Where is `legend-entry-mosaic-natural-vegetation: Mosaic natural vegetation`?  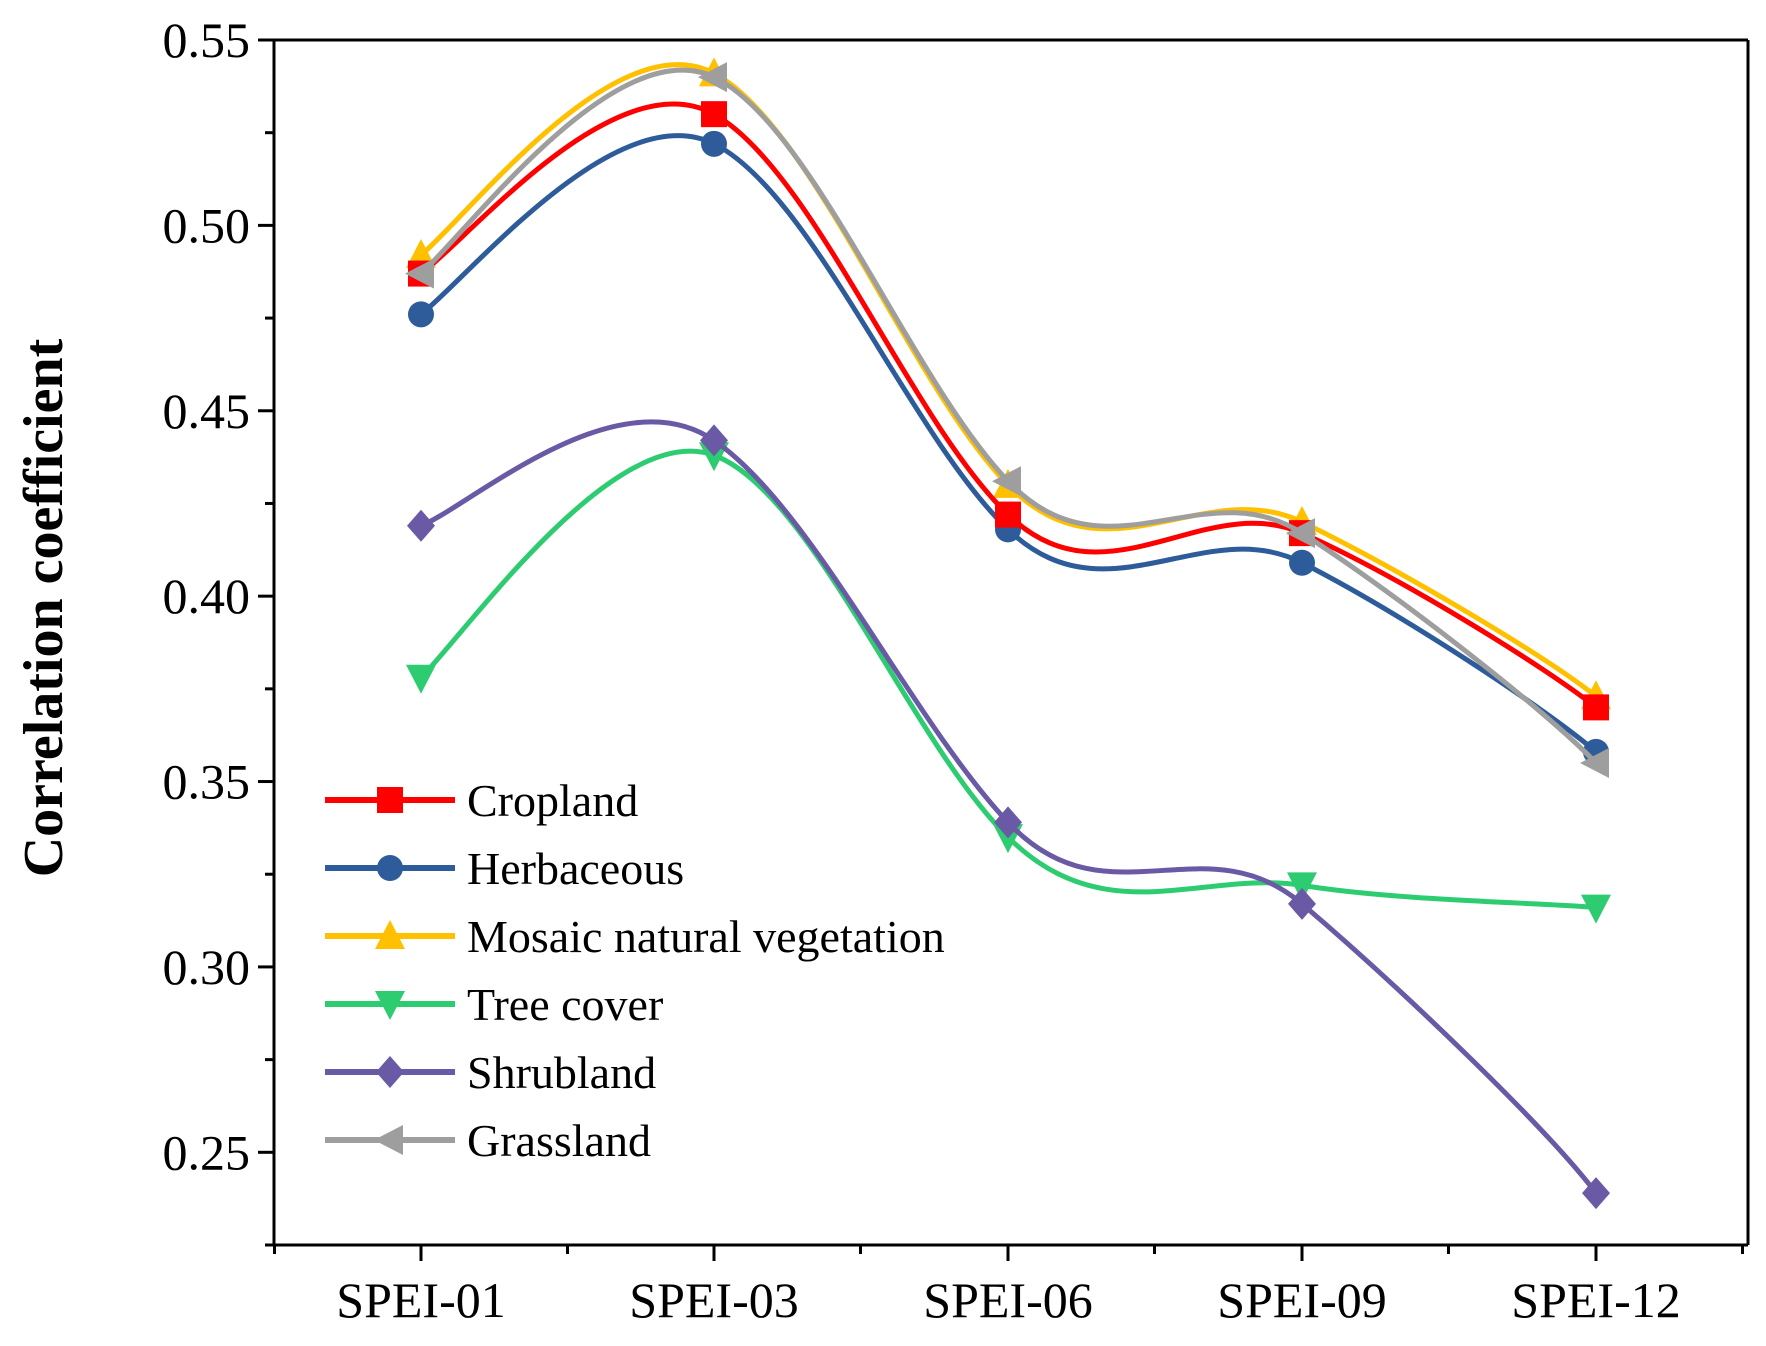 legend-entry-mosaic-natural-vegetation: Mosaic natural vegetation is located at coordinates (635, 936).